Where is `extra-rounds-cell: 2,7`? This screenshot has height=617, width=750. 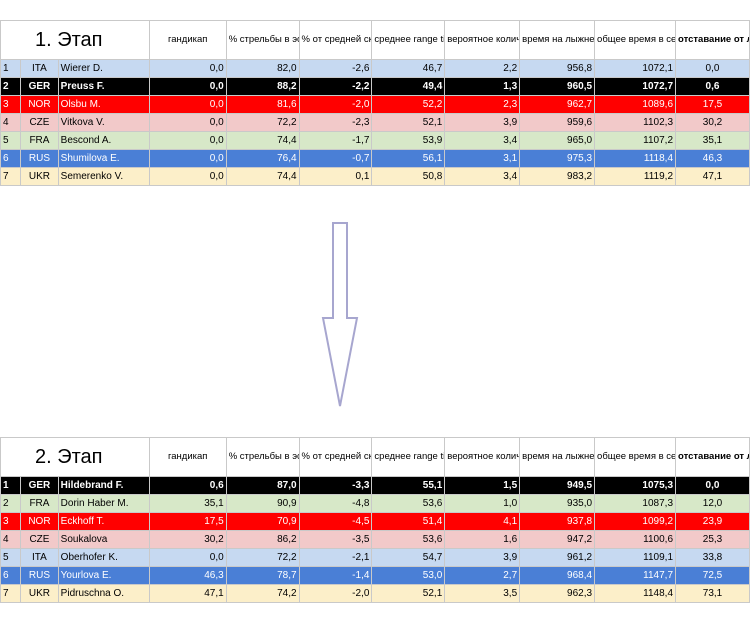
extra-rounds-cell: 2,7 is located at coordinates (482, 575).